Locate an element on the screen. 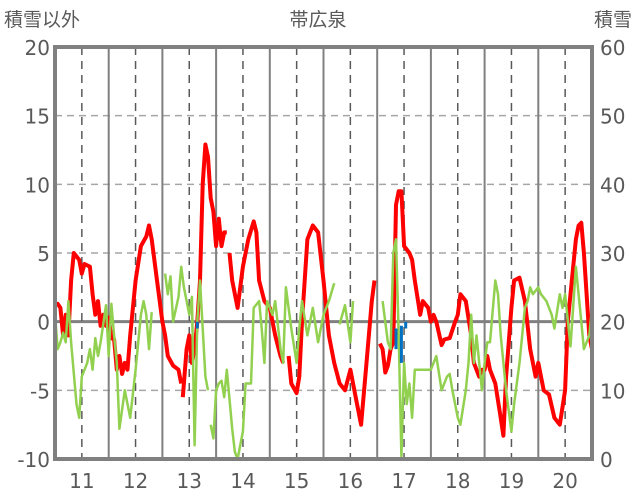  x-tick-label: 17 is located at coordinates (403, 481).